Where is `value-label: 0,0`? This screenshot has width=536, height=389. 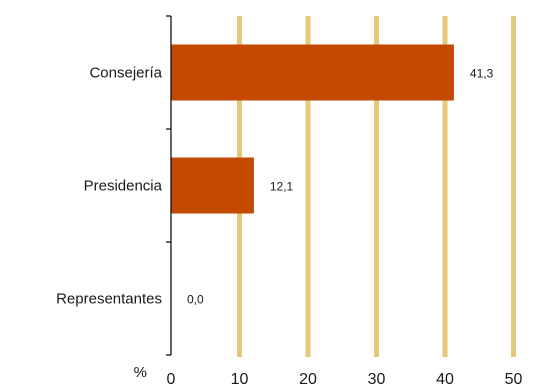
value-label: 0,0 is located at coordinates (195, 300).